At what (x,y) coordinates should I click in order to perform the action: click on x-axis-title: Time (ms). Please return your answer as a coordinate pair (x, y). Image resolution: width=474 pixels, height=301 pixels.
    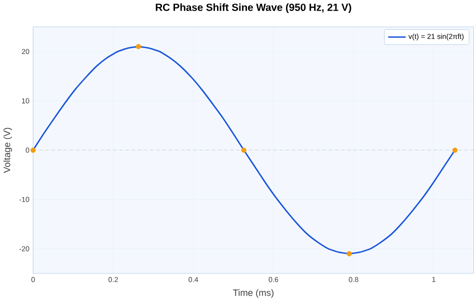
    Looking at the image, I should click on (253, 293).